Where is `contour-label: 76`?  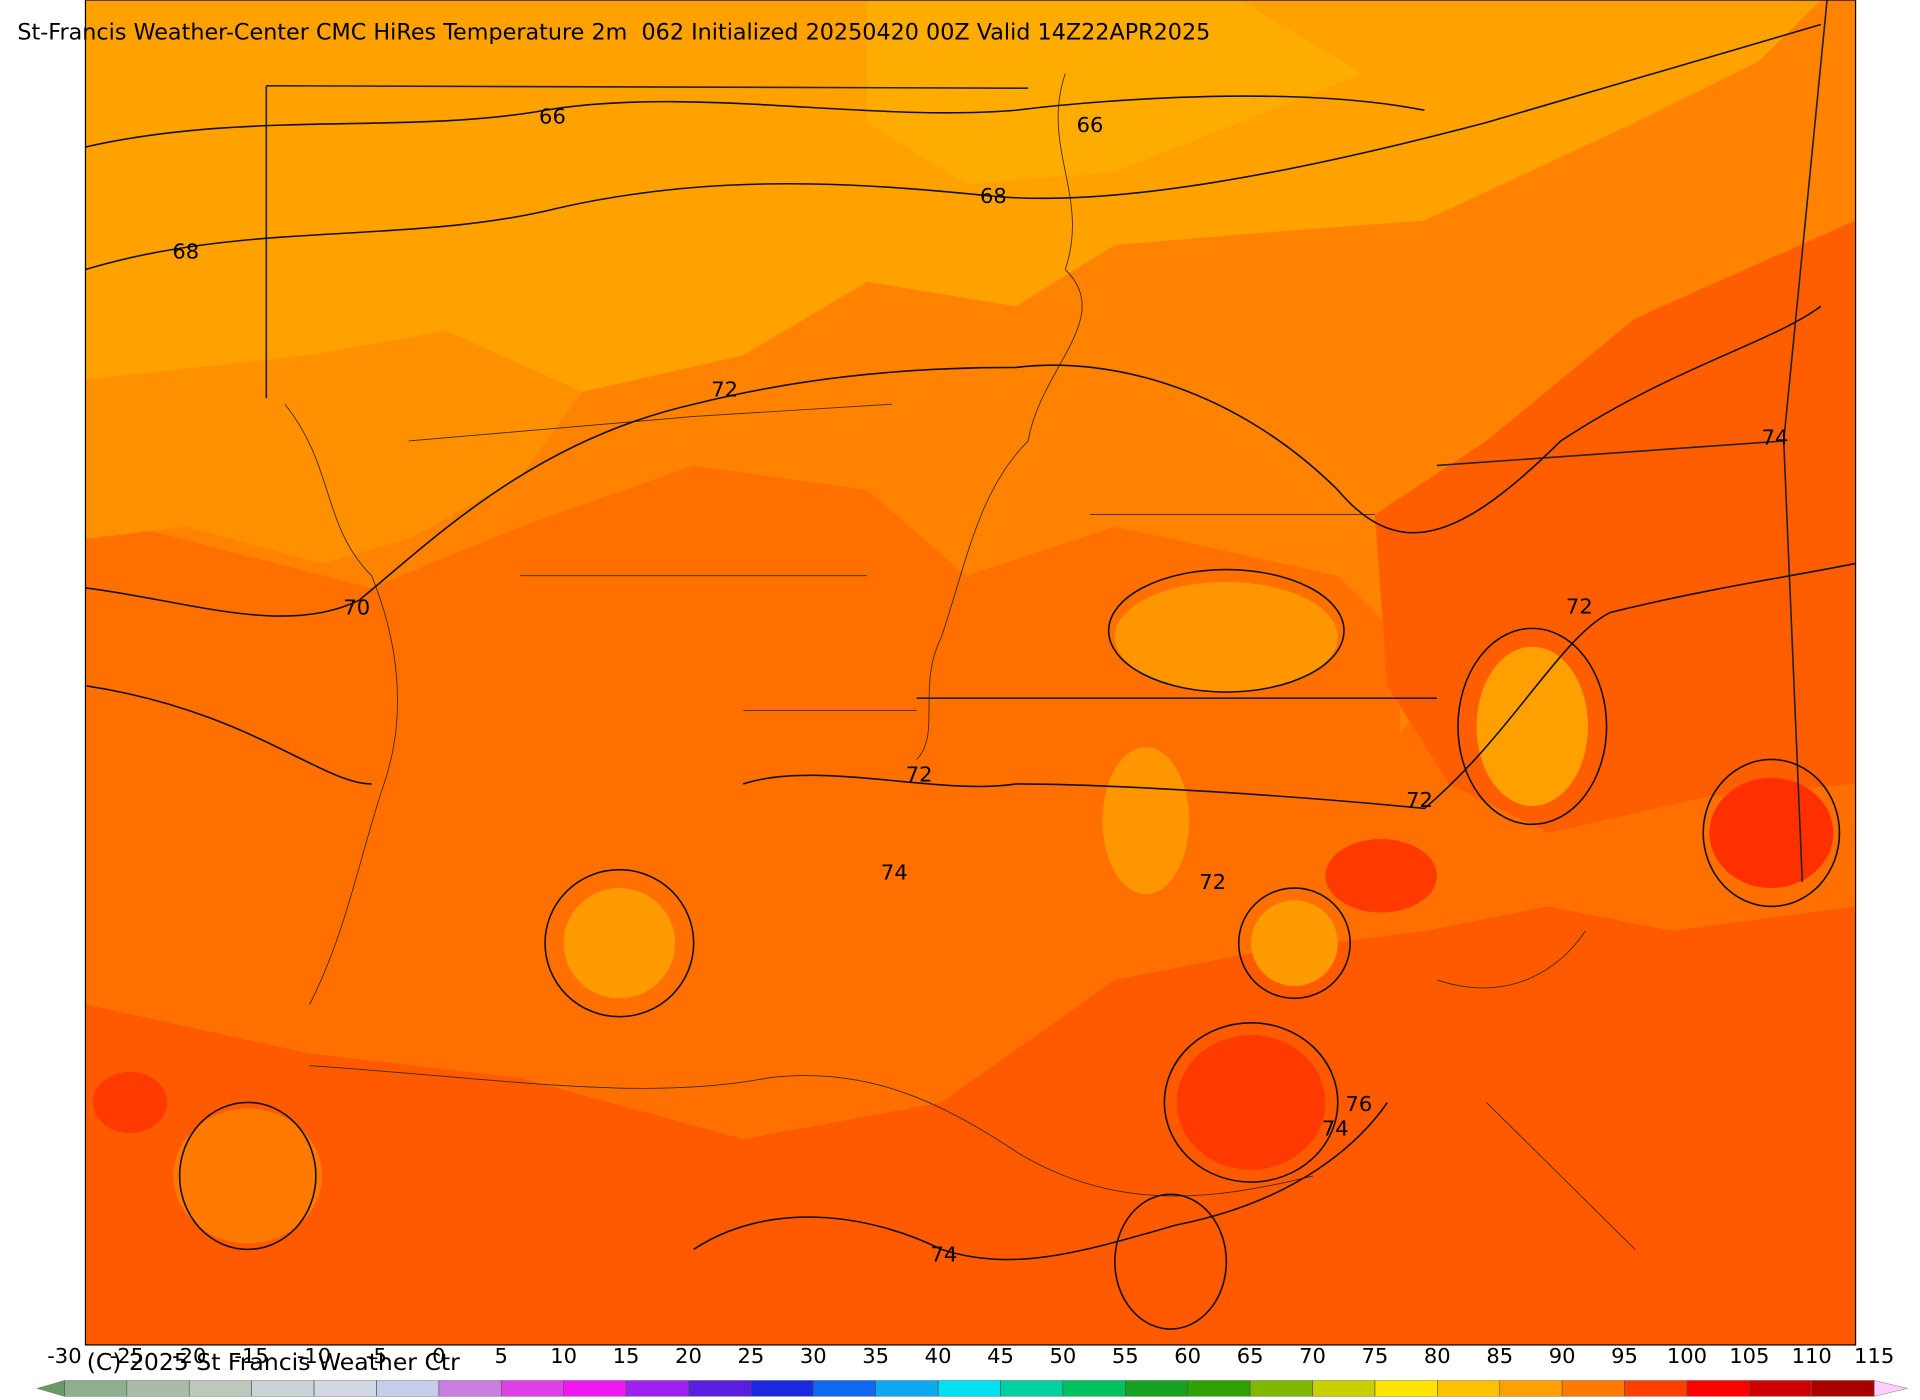
contour-label: 76 is located at coordinates (1358, 1104).